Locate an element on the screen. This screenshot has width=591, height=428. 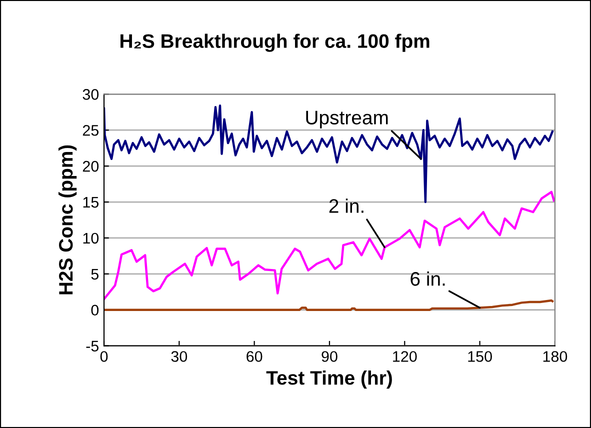
y-tick-label: 10 is located at coordinates (91, 238).